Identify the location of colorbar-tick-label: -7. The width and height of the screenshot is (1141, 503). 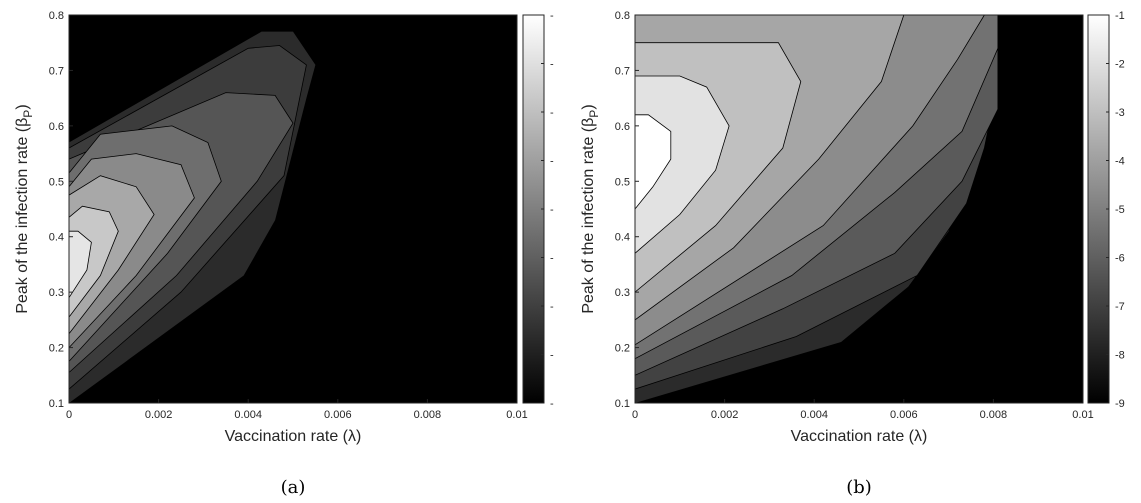
(1120, 307).